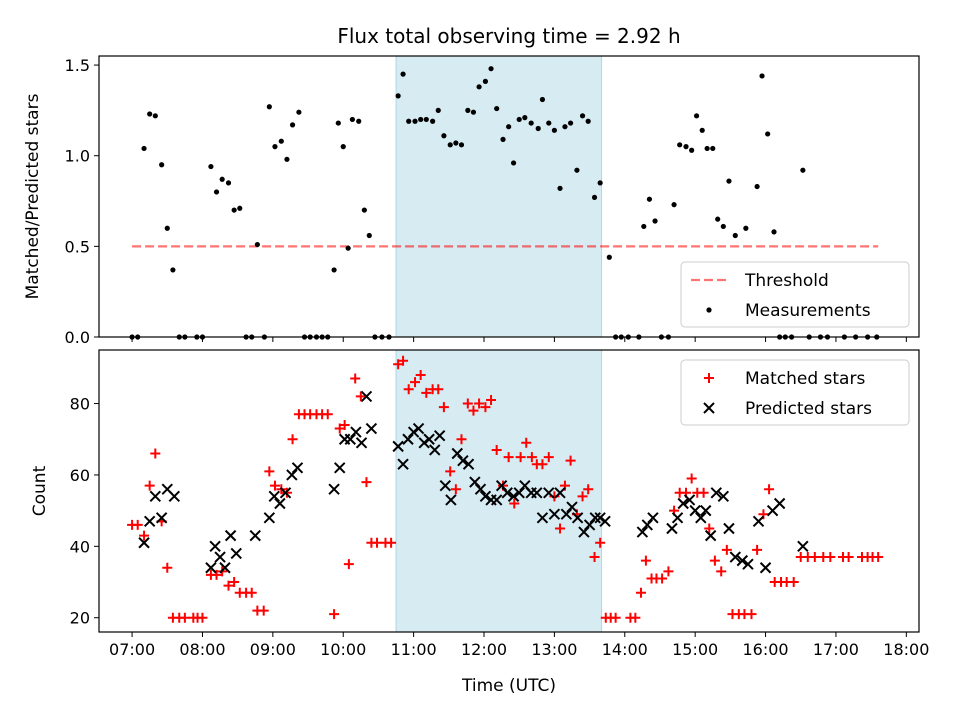 The width and height of the screenshot is (960, 720). What do you see at coordinates (836, 649) in the screenshot?
I see `x-tick-label: 17:00` at bounding box center [836, 649].